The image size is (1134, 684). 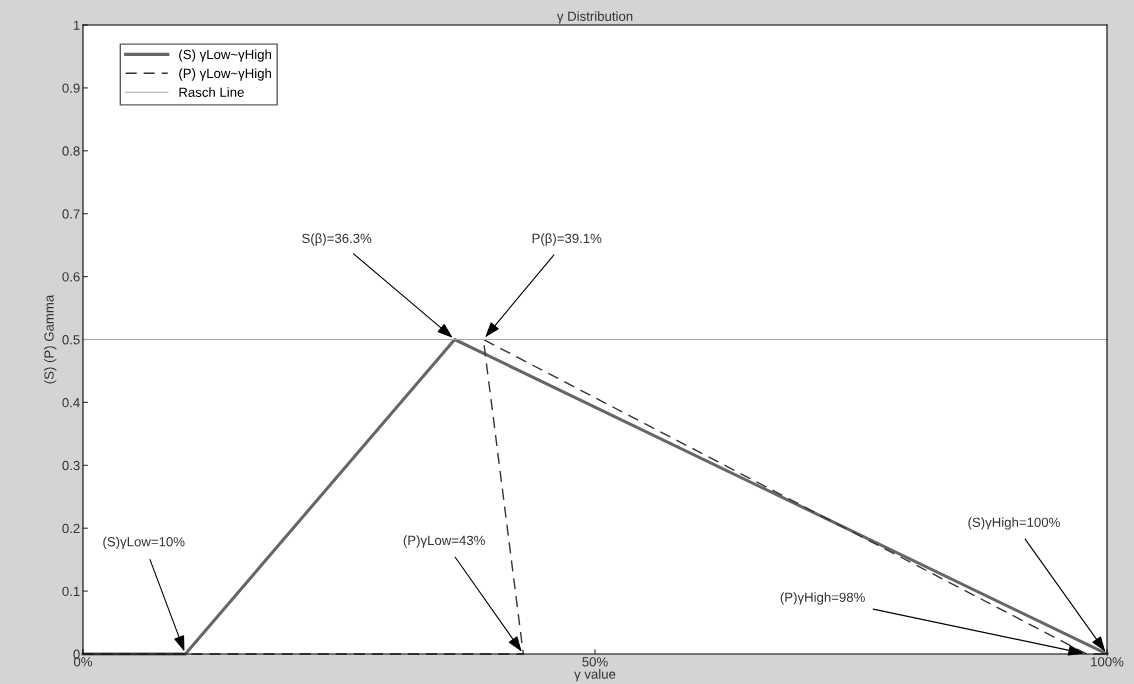 What do you see at coordinates (444, 541) in the screenshot?
I see `annotation: (P)γLow=43%` at bounding box center [444, 541].